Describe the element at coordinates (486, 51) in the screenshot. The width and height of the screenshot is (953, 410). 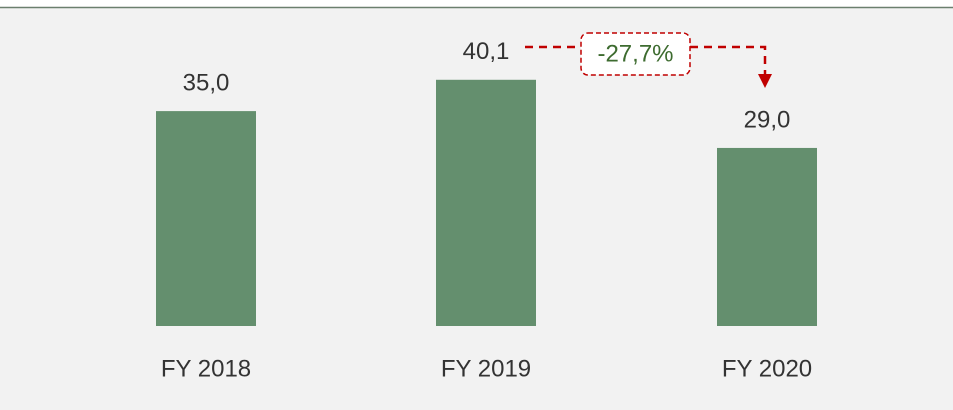
I see `value-label: 40,1` at that location.